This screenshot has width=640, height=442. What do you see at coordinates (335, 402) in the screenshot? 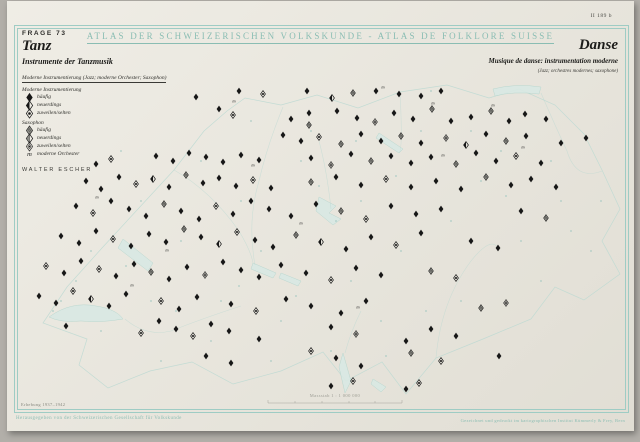
I see `scale-bar-graphic` at bounding box center [335, 402].